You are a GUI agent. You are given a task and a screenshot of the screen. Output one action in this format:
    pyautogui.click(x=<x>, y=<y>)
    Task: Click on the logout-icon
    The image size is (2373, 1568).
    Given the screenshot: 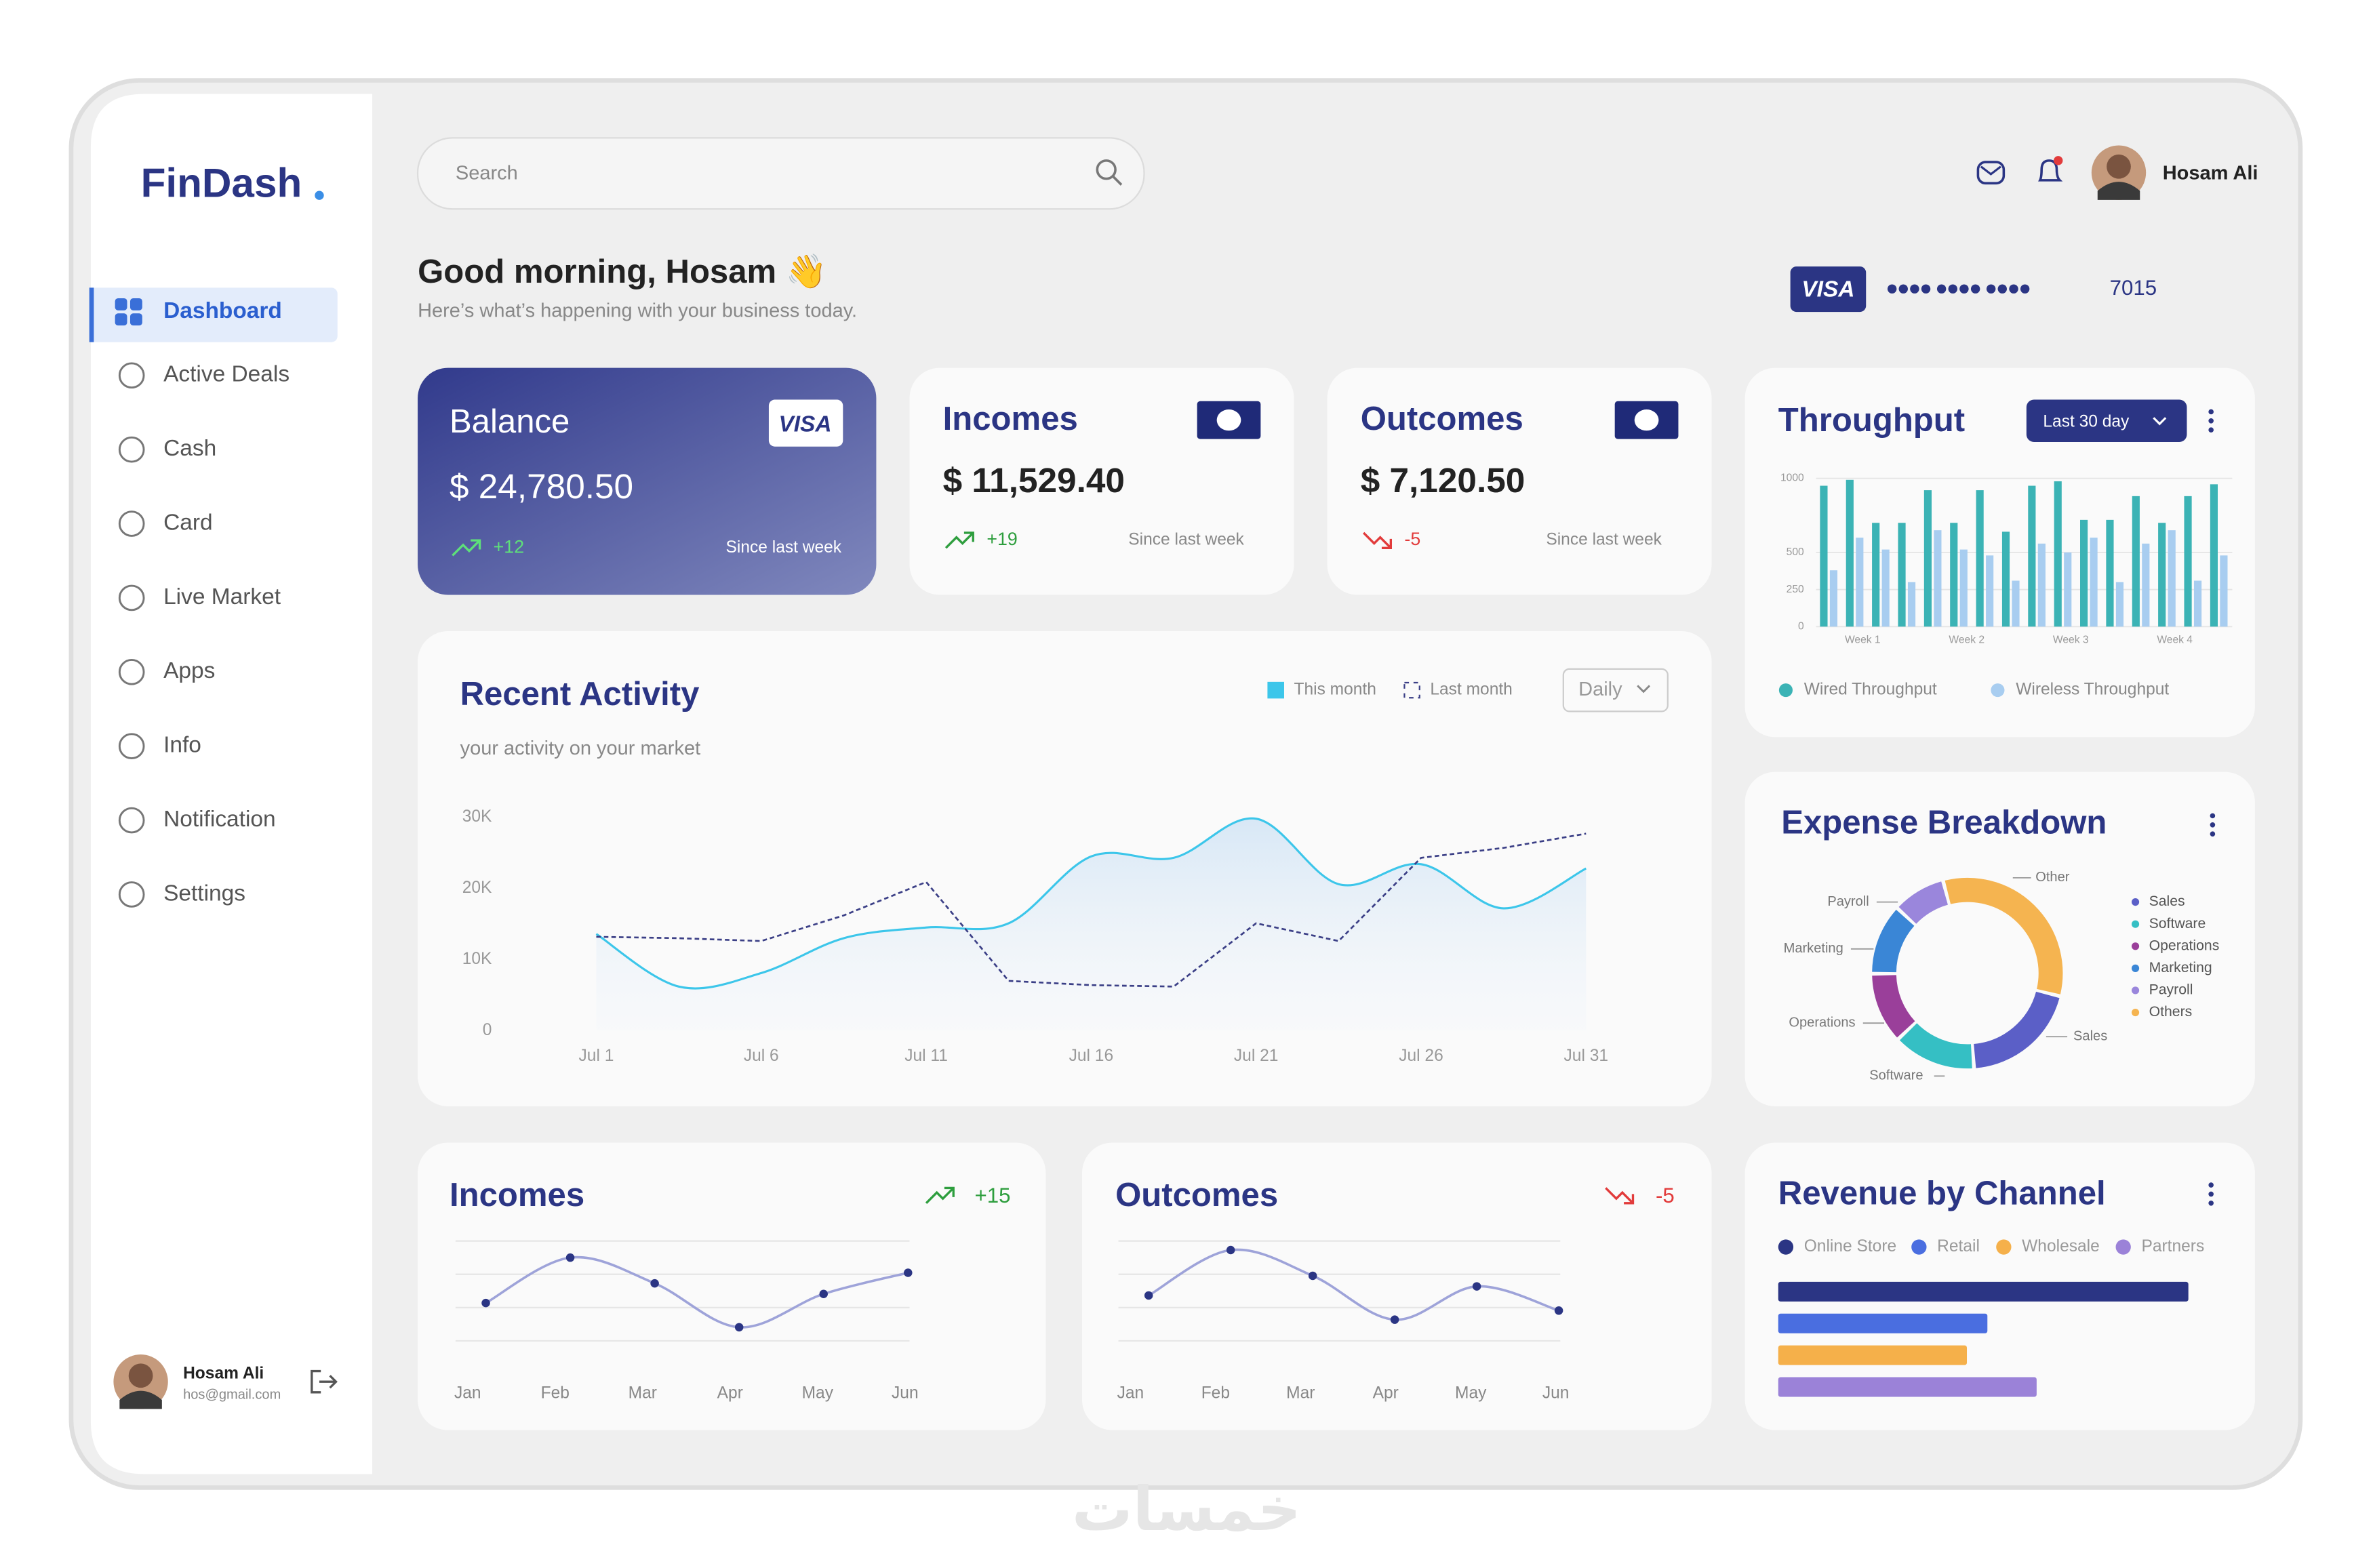 What is the action you would take?
    pyautogui.click(x=324, y=1382)
    